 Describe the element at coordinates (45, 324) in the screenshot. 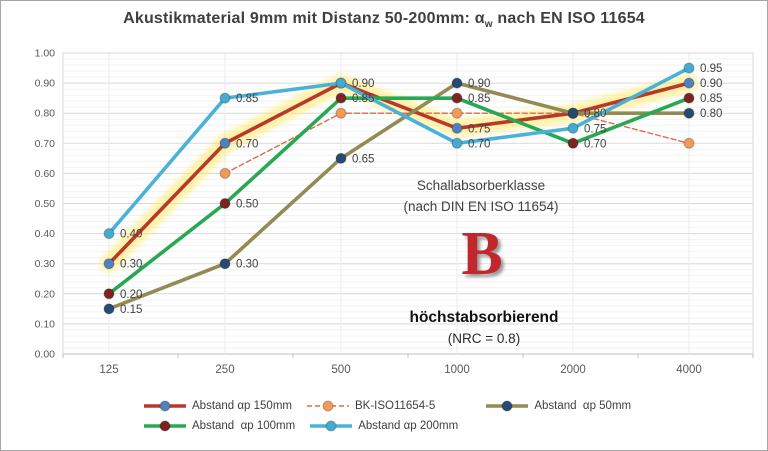

I see `y-tick-label: 0.10` at that location.